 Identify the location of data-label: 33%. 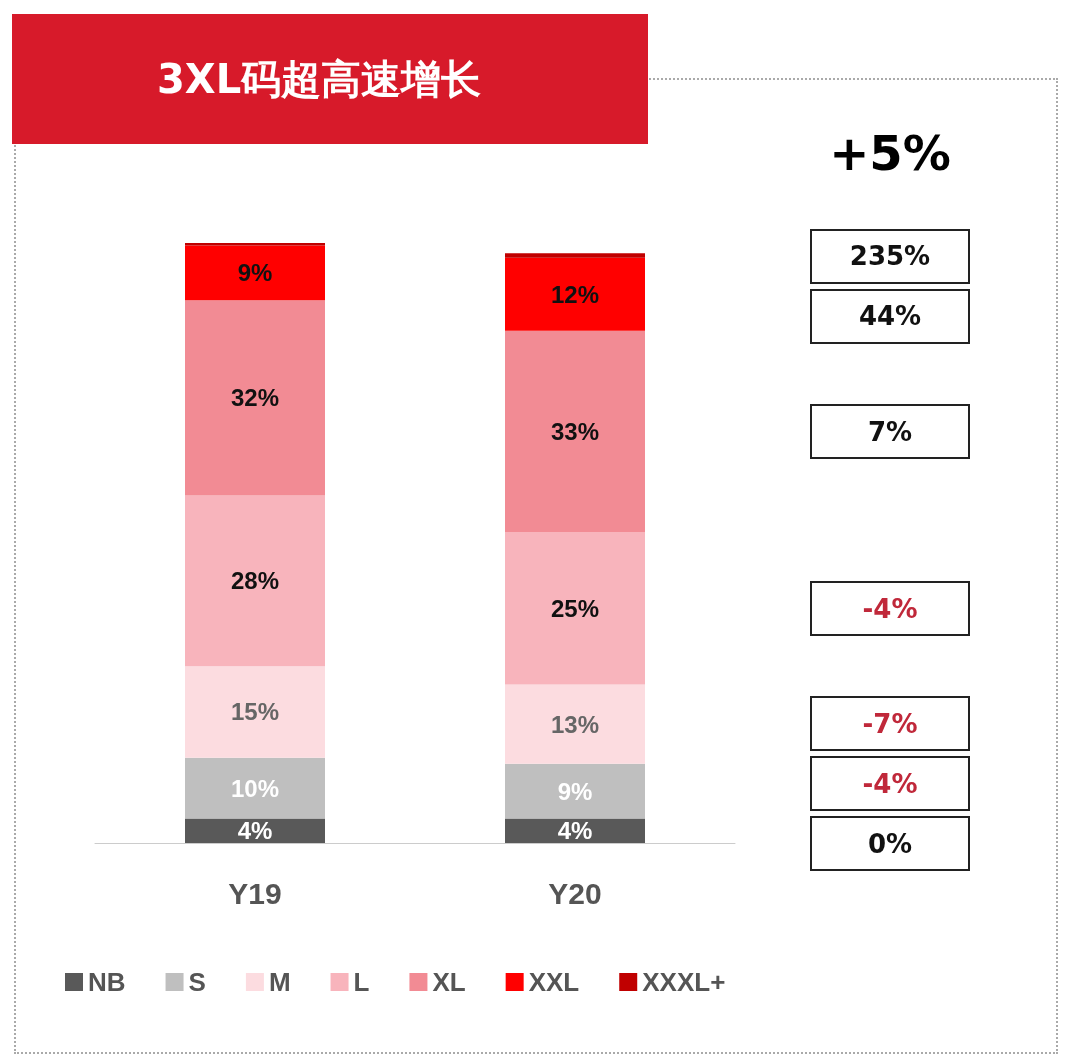
(575, 431).